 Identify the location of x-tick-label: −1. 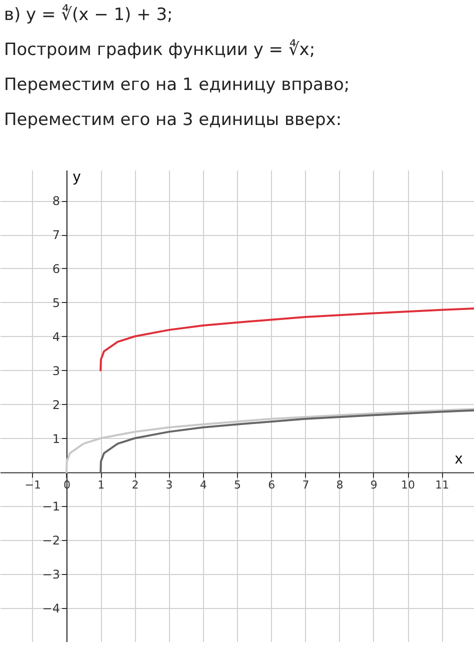
(33, 485).